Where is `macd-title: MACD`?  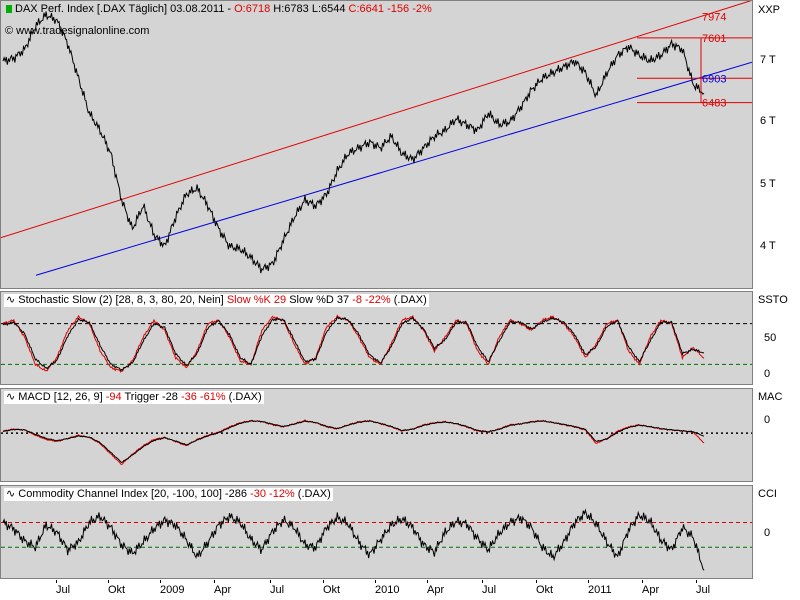
macd-title: MACD is located at coordinates (34, 397).